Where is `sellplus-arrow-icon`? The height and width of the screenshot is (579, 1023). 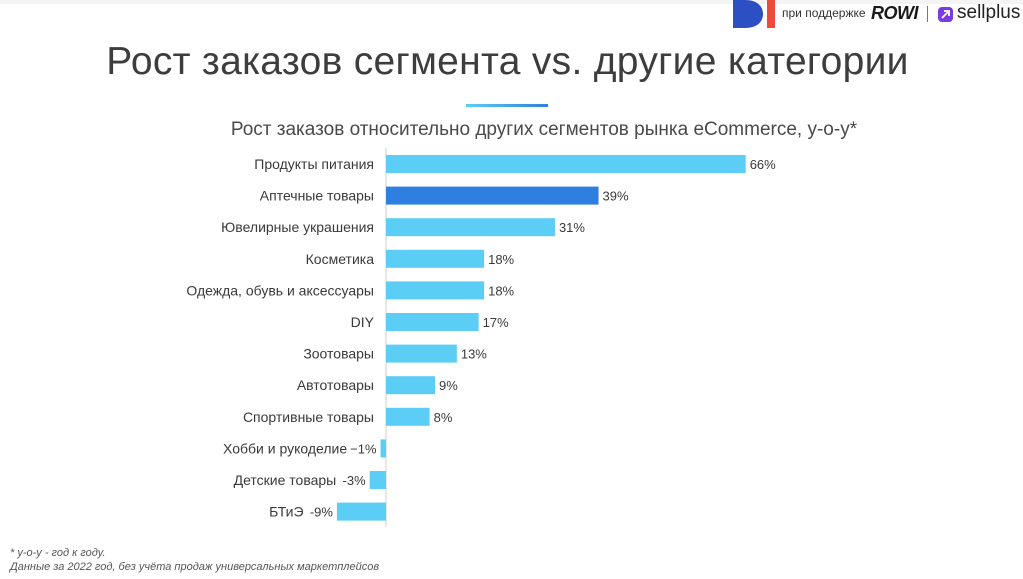
sellplus-arrow-icon is located at coordinates (945, 14).